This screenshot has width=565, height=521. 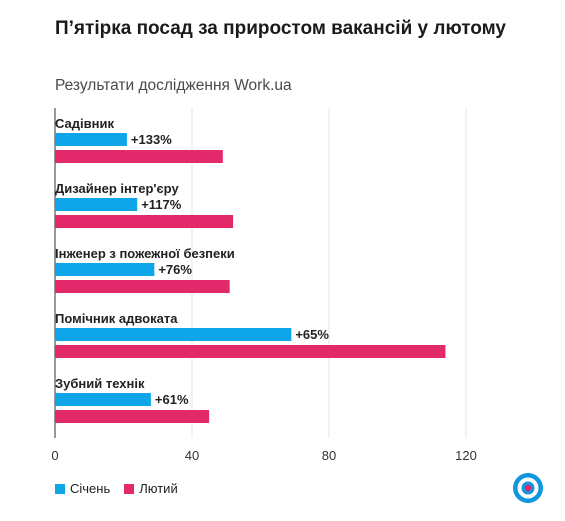 I want to click on legend-label-february: Лютий, so click(x=158, y=488).